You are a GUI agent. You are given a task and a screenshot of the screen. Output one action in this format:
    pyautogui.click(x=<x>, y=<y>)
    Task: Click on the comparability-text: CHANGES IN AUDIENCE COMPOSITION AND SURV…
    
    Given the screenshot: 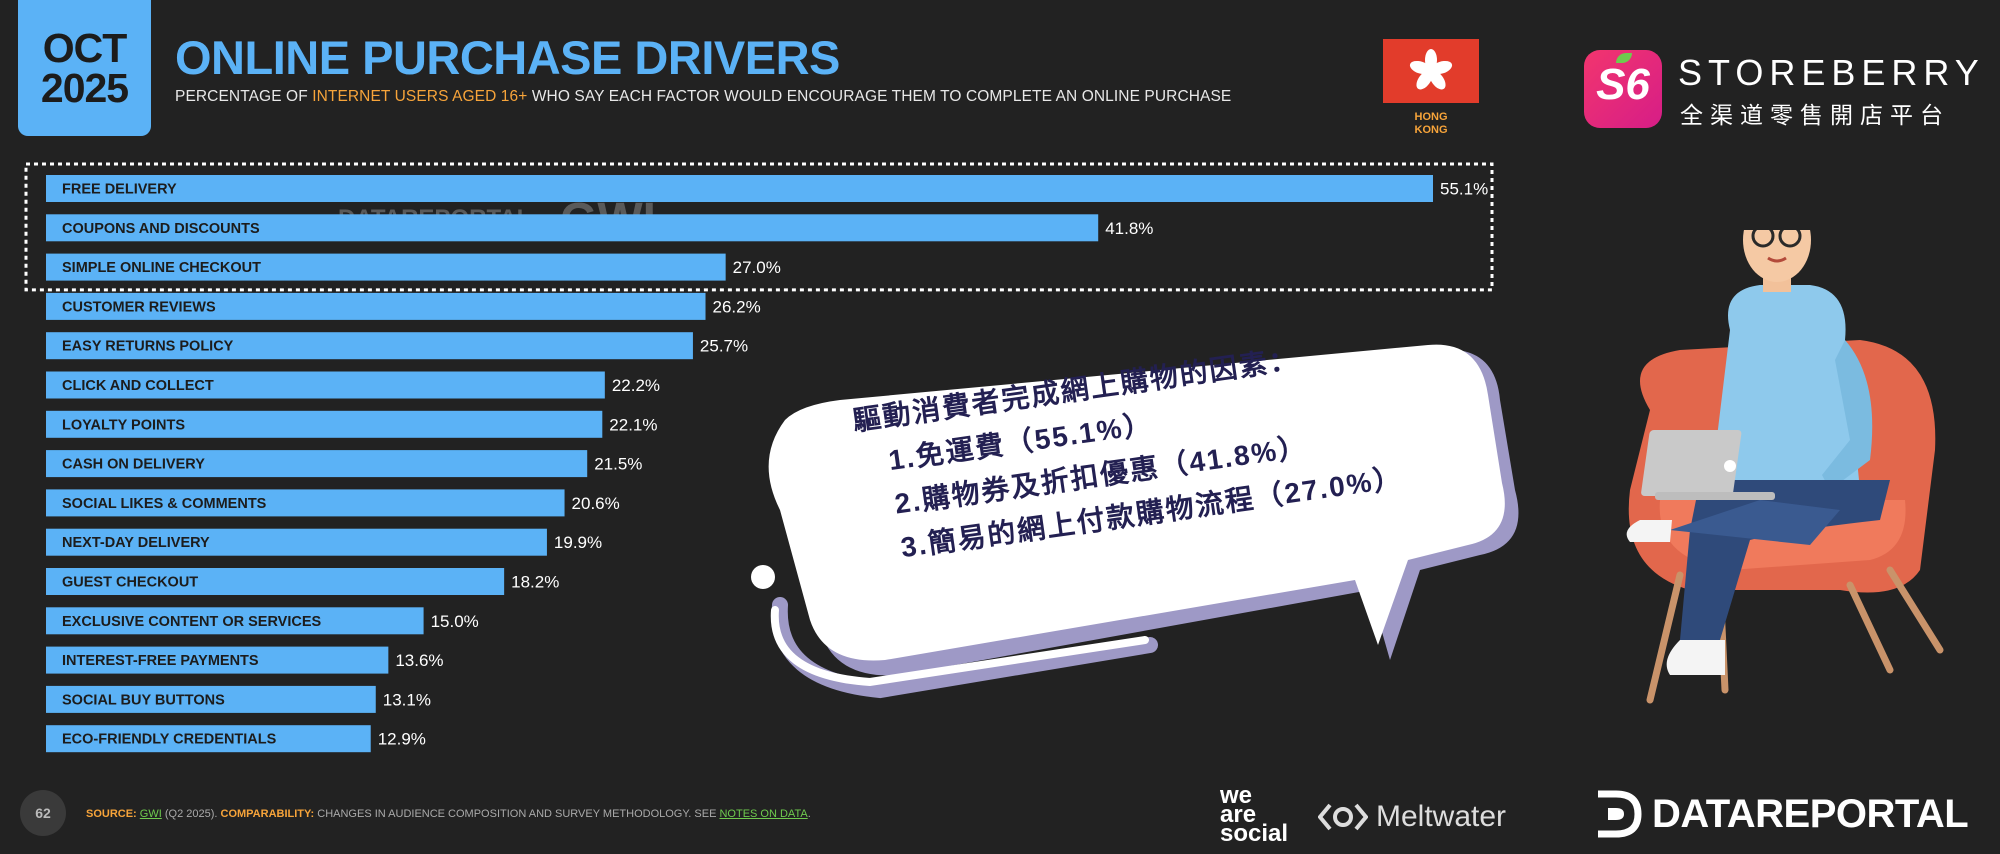 What is the action you would take?
    pyautogui.click(x=517, y=814)
    